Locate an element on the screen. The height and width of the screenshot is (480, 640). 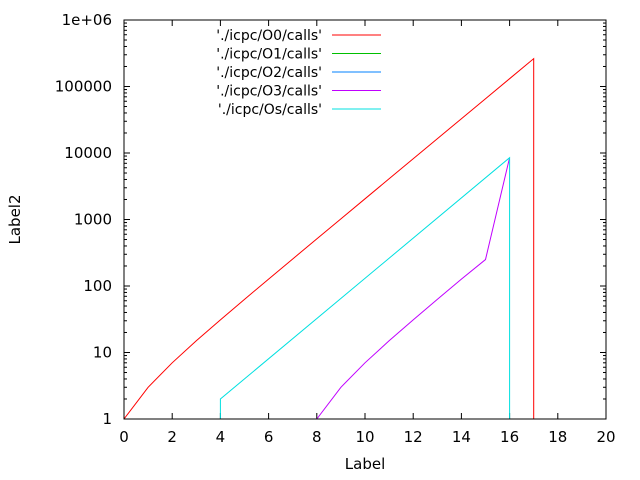
y-tick-label: 10000 is located at coordinates (88, 153).